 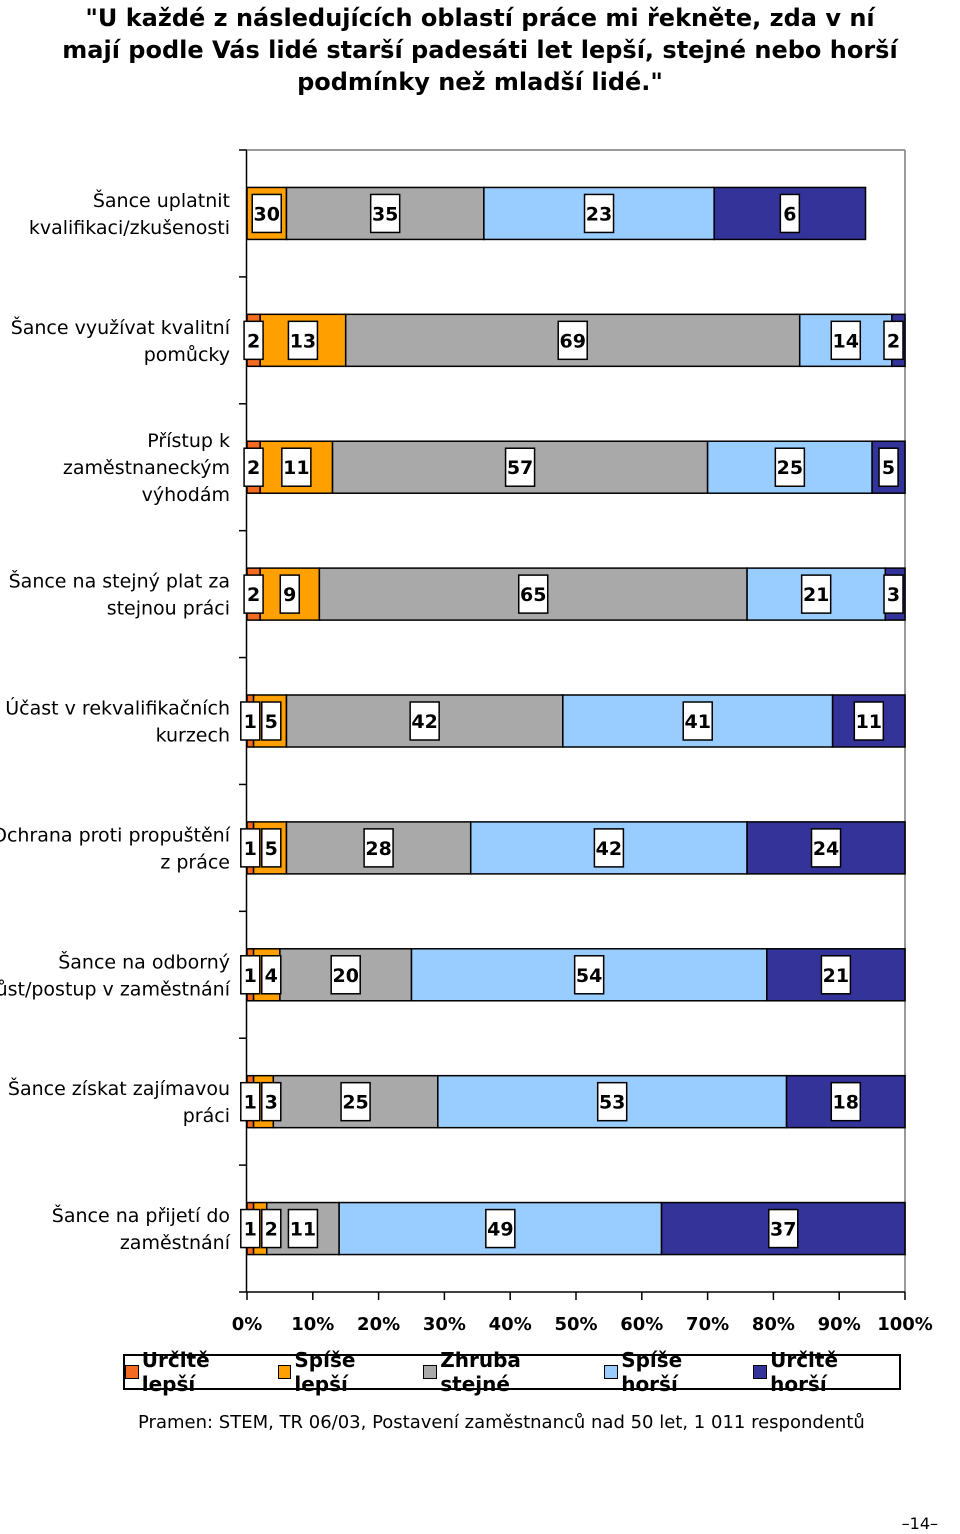 I want to click on x-tick-label: 60%, so click(x=641, y=1324).